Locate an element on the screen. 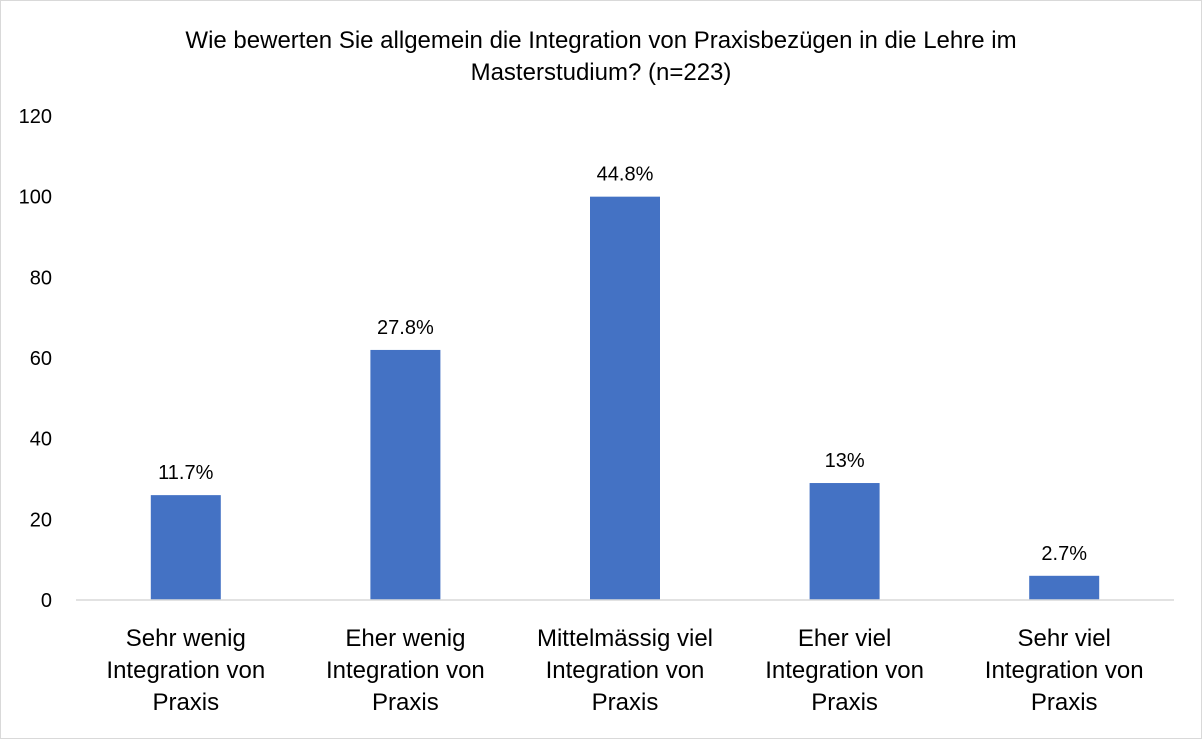 Image resolution: width=1202 pixels, height=739 pixels. y-tick-label: 0 is located at coordinates (46, 601).